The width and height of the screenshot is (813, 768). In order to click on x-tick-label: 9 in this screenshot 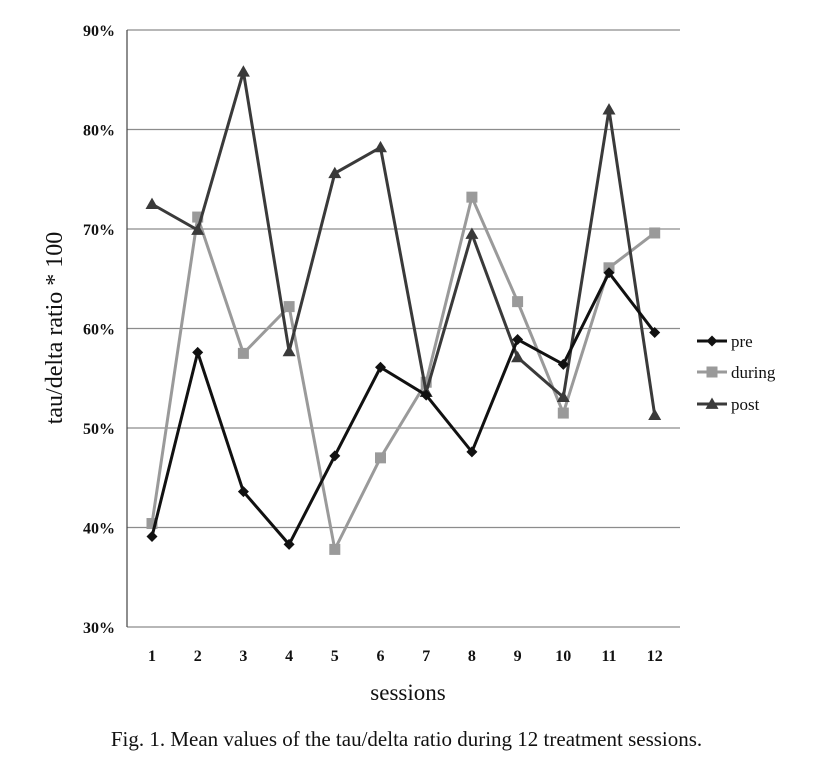, I will do `click(518, 656)`.